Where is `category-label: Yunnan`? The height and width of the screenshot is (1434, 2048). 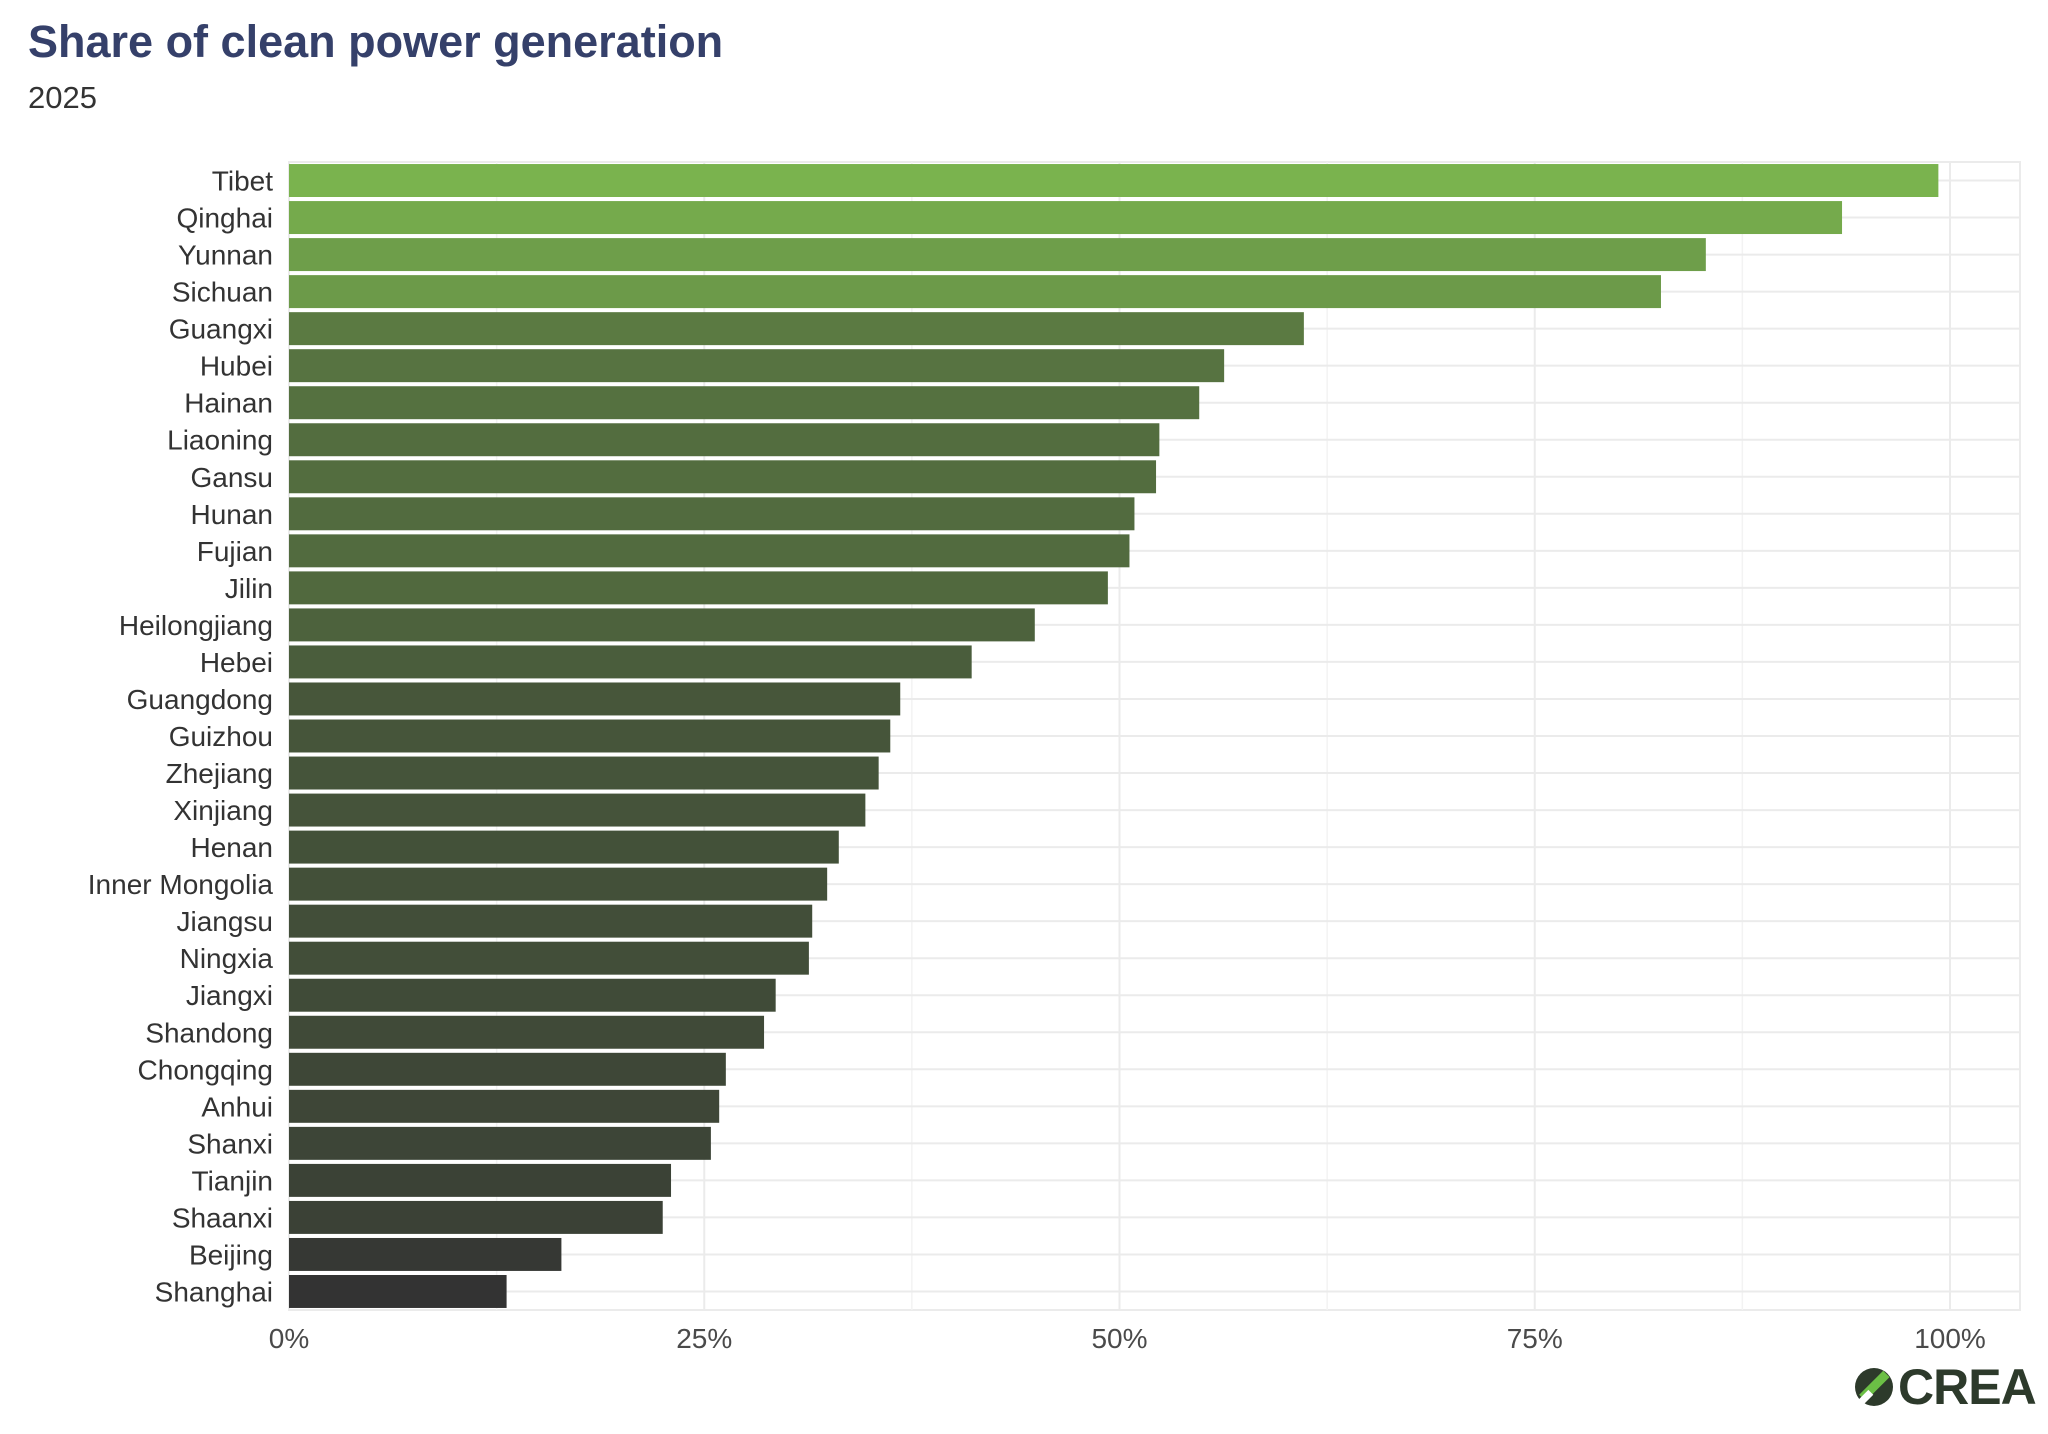 category-label: Yunnan is located at coordinates (225, 255).